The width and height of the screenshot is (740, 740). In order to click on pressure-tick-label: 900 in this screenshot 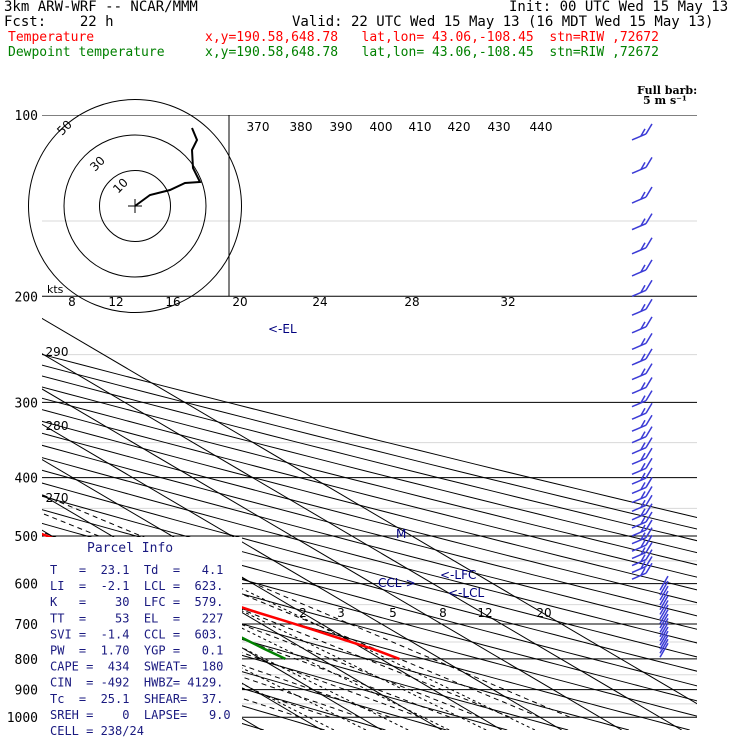, I will do `click(26, 691)`.